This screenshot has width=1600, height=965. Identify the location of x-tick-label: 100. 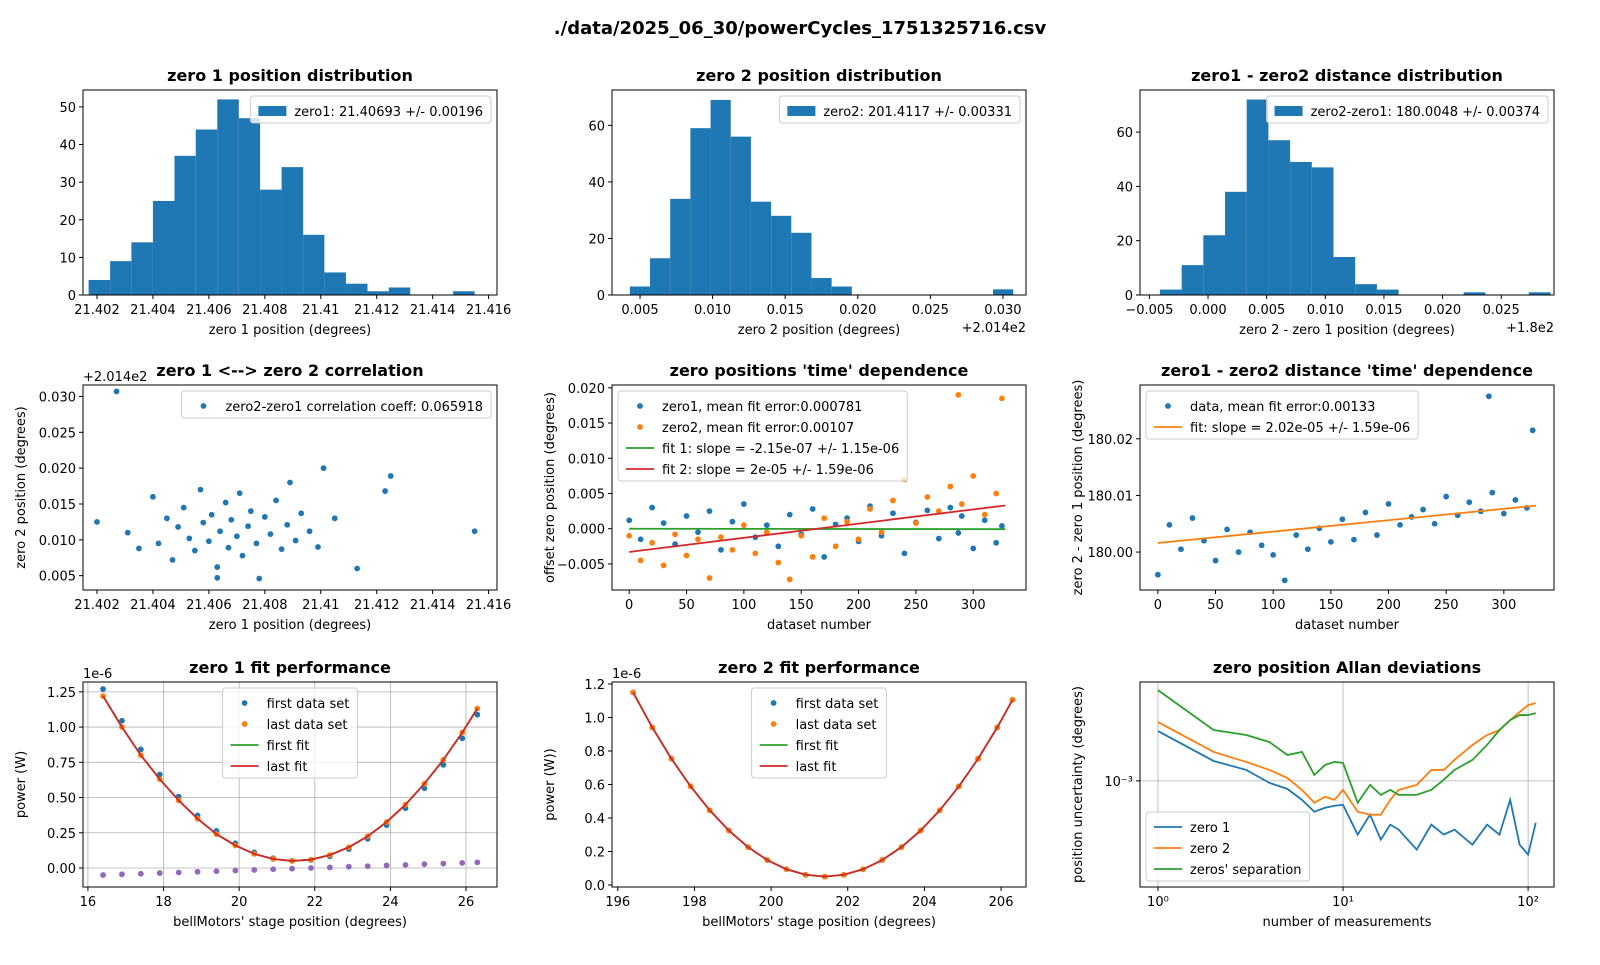
(1273, 605).